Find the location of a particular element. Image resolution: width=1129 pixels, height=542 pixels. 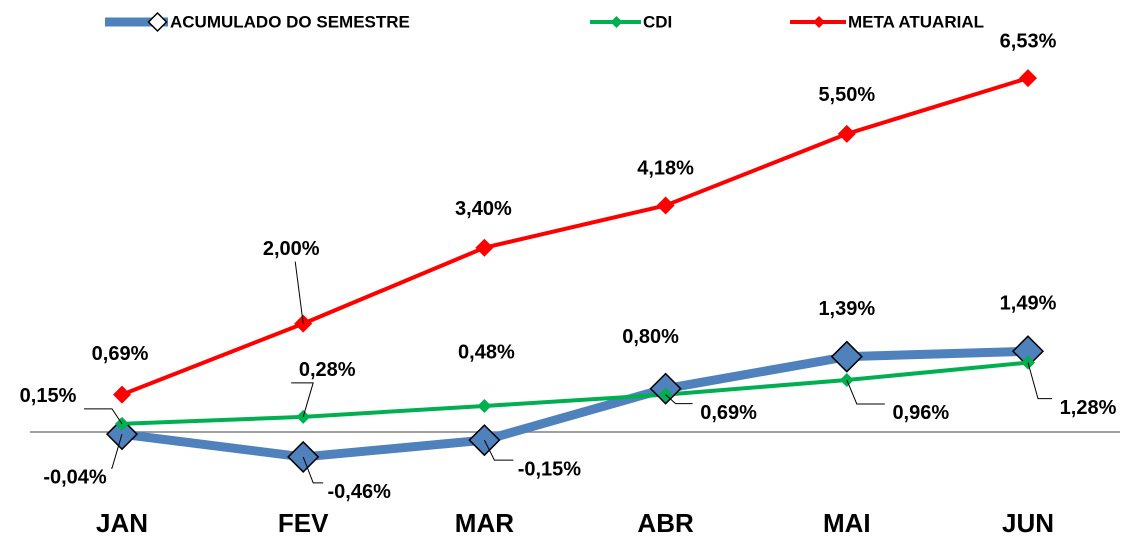

x-tick-label: FEV is located at coordinates (303, 523).